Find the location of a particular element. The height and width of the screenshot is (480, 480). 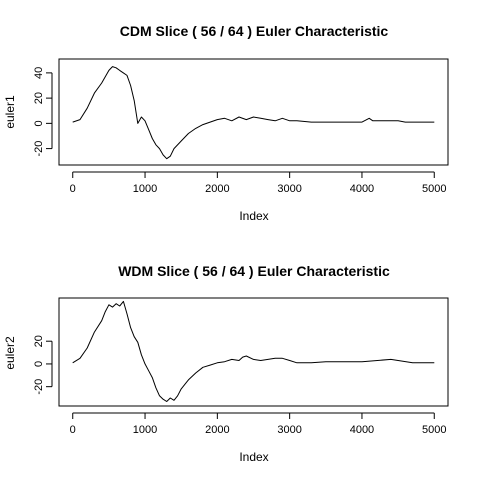

y-axis: -20 0 20 is located at coordinates (43, 365).